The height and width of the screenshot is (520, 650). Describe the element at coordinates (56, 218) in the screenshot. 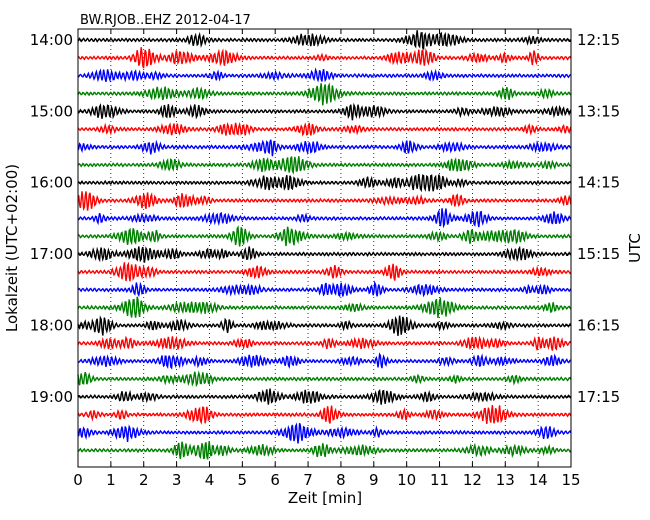

I see `left-axis-ticks: 14:00 15:00 16:00 17:00 18:00 19:00` at that location.